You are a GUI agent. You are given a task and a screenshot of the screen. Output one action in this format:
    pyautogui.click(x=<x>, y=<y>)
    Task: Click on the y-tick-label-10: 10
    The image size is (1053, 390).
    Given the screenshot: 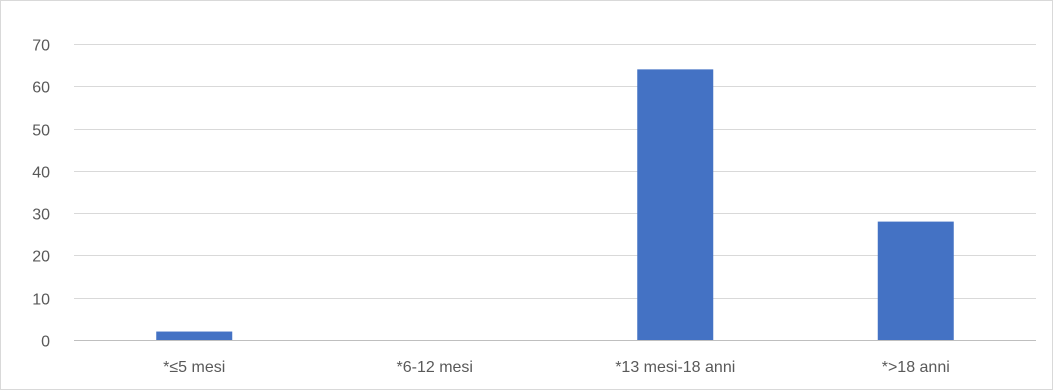 What is the action you would take?
    pyautogui.click(x=41, y=300)
    